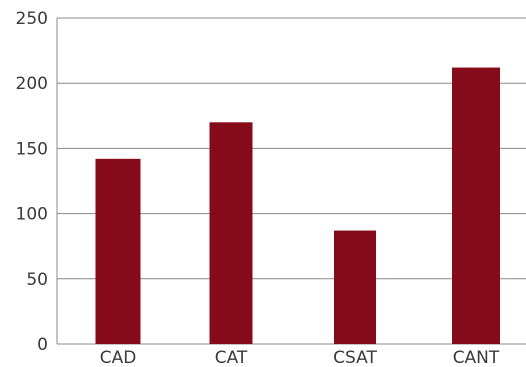 Image resolution: width=526 pixels, height=367 pixels. Describe the element at coordinates (476, 205) in the screenshot. I see `bar-cant` at that location.